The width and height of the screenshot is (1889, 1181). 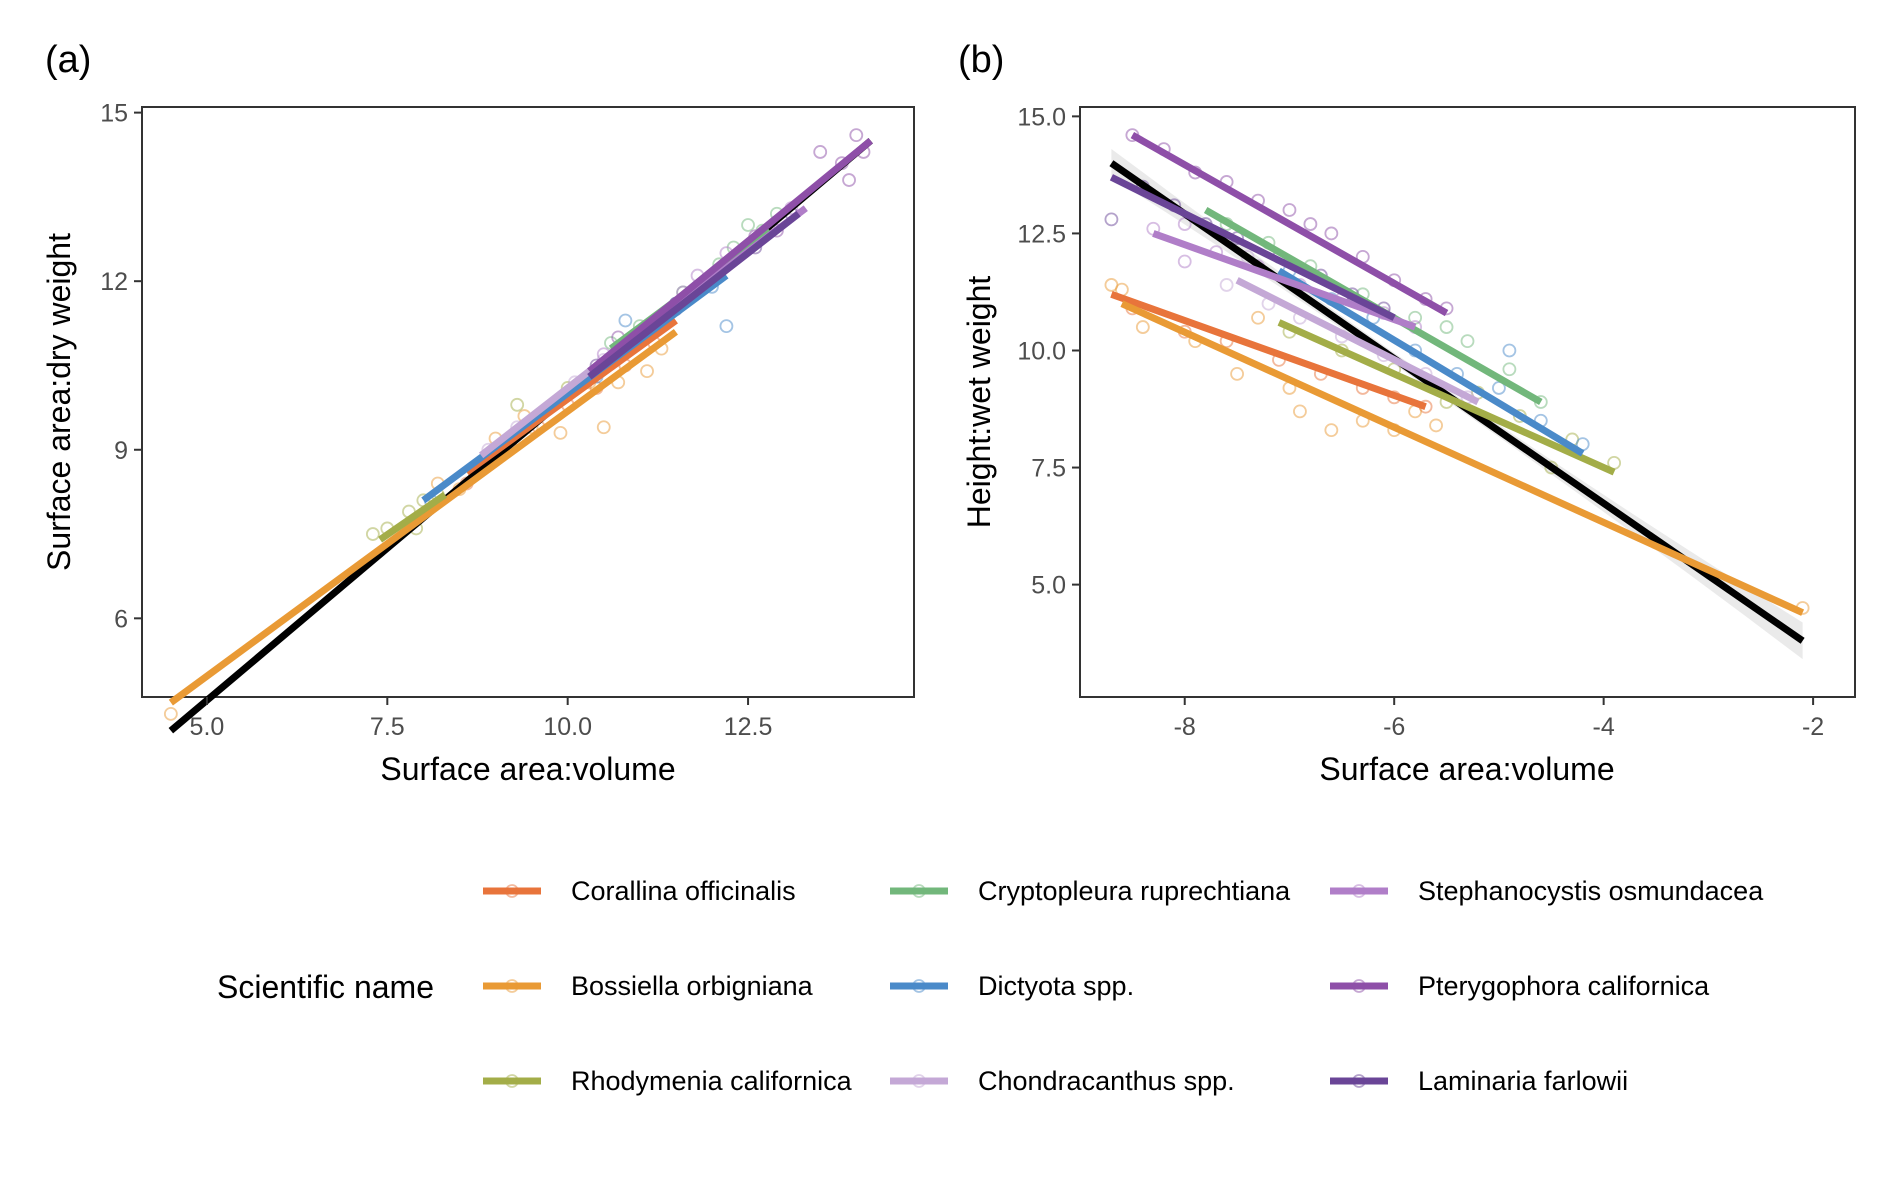 What do you see at coordinates (571, 396) in the screenshot?
I see `panel-a-fit-line-corallina-officinalis` at bounding box center [571, 396].